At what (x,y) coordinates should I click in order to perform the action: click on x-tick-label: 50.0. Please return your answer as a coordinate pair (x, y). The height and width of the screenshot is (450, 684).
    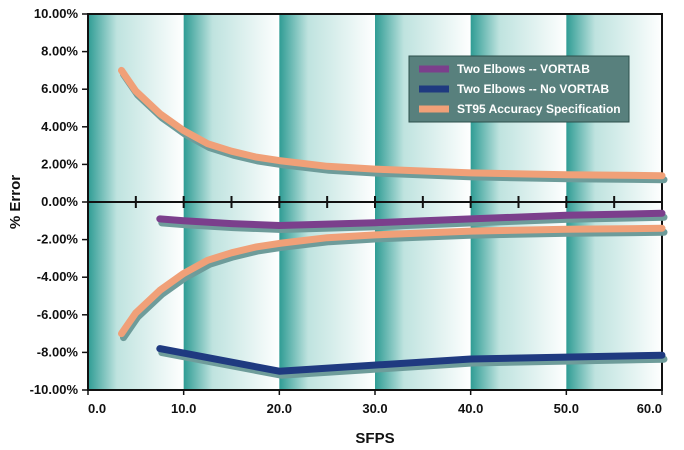
    Looking at the image, I should click on (566, 408).